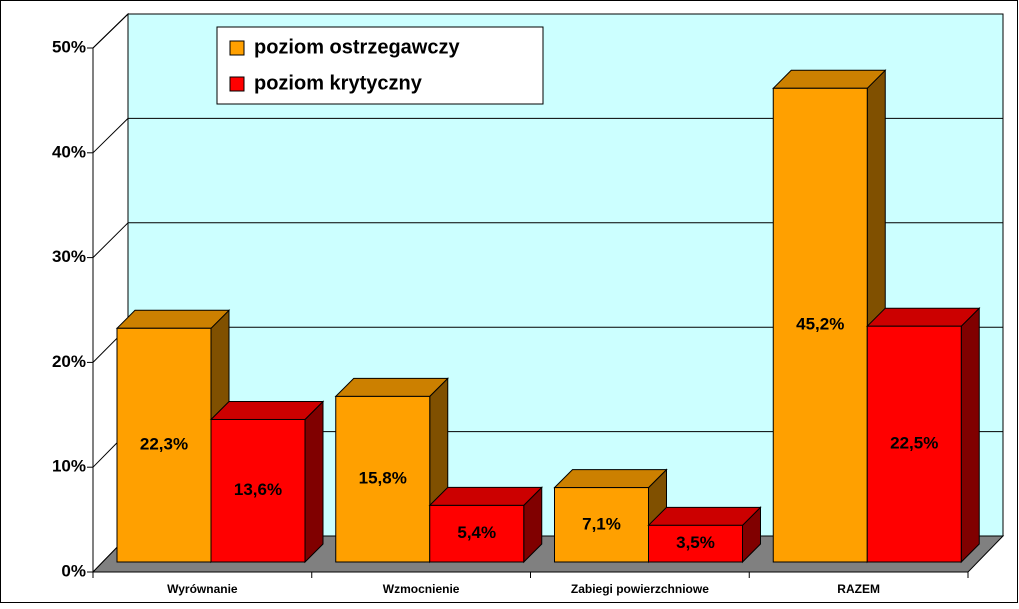 This screenshot has height=609, width=1019. What do you see at coordinates (380, 65) in the screenshot?
I see `legend` at bounding box center [380, 65].